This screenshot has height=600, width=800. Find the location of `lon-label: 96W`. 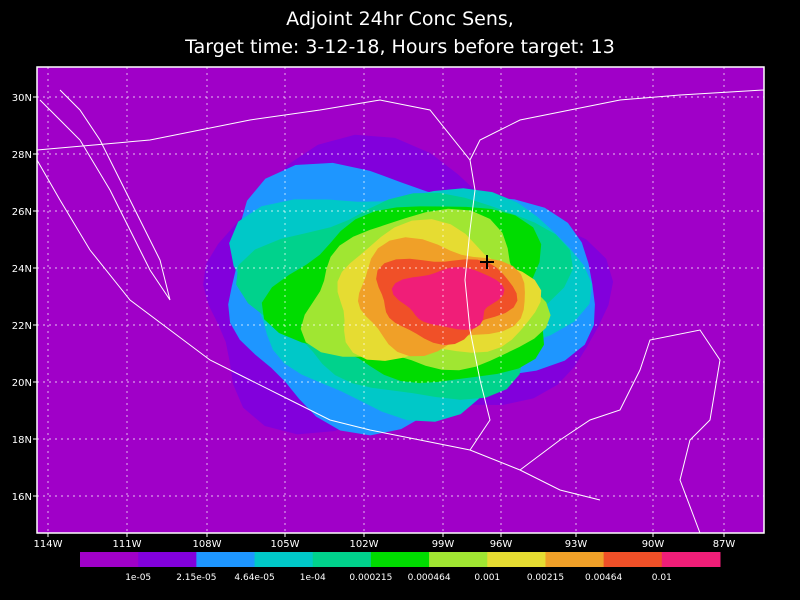

lon-label: 96W is located at coordinates (501, 544).